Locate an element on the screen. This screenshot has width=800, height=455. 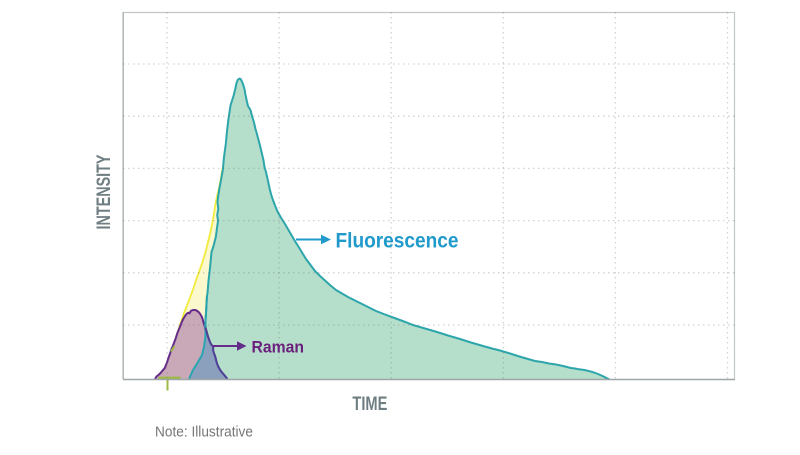
svg-text: Fluorescence is located at coordinates (397, 241).